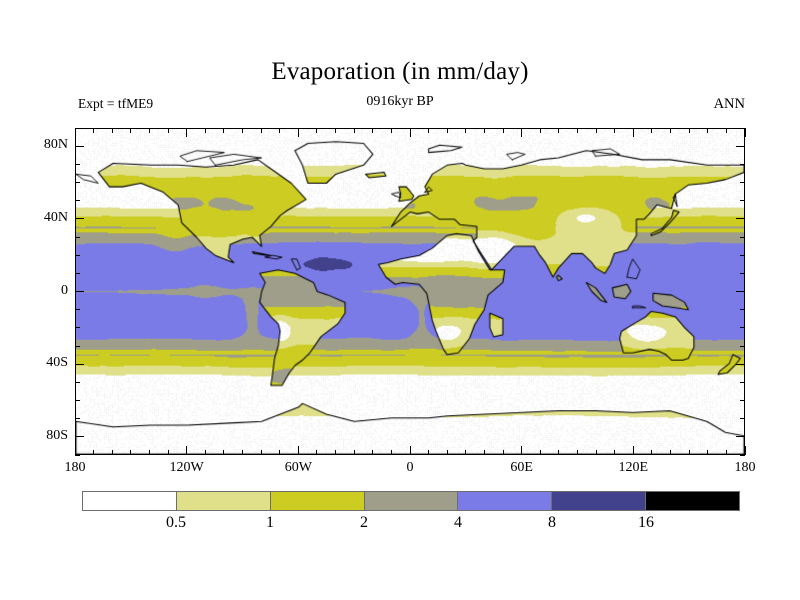  I want to click on y-axis-tick-label: 40S, so click(57, 363).